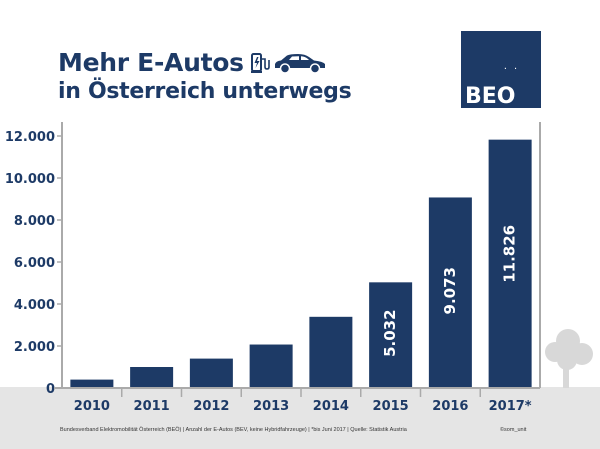  I want to click on y-tick-label: 10.000, so click(30, 179).